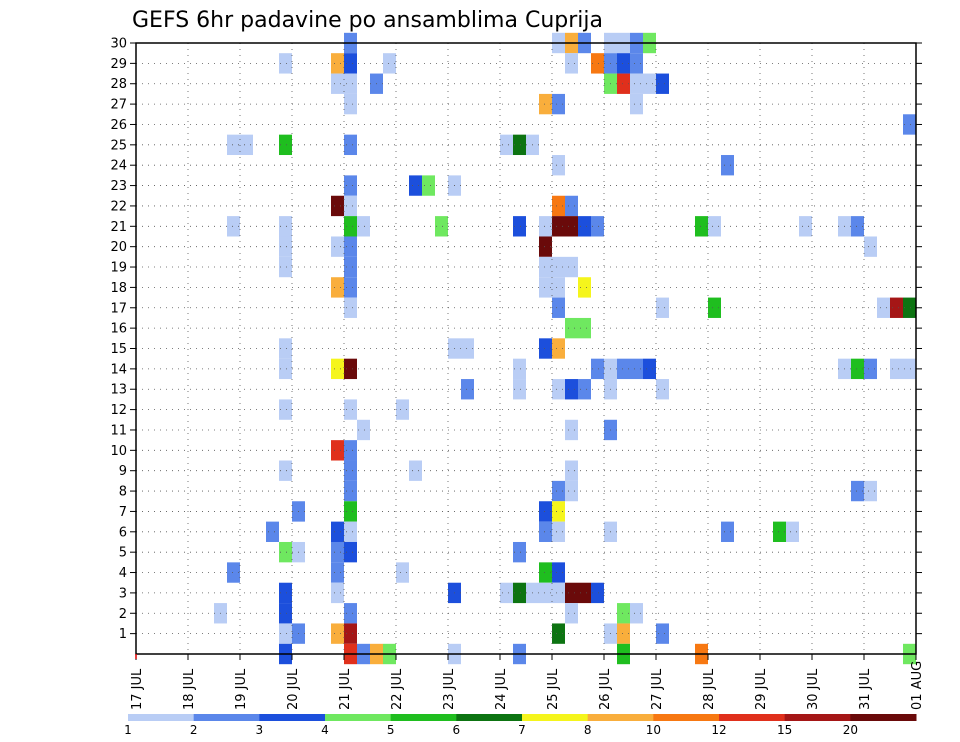  I want to click on y-tick-label: 27, so click(118, 105).